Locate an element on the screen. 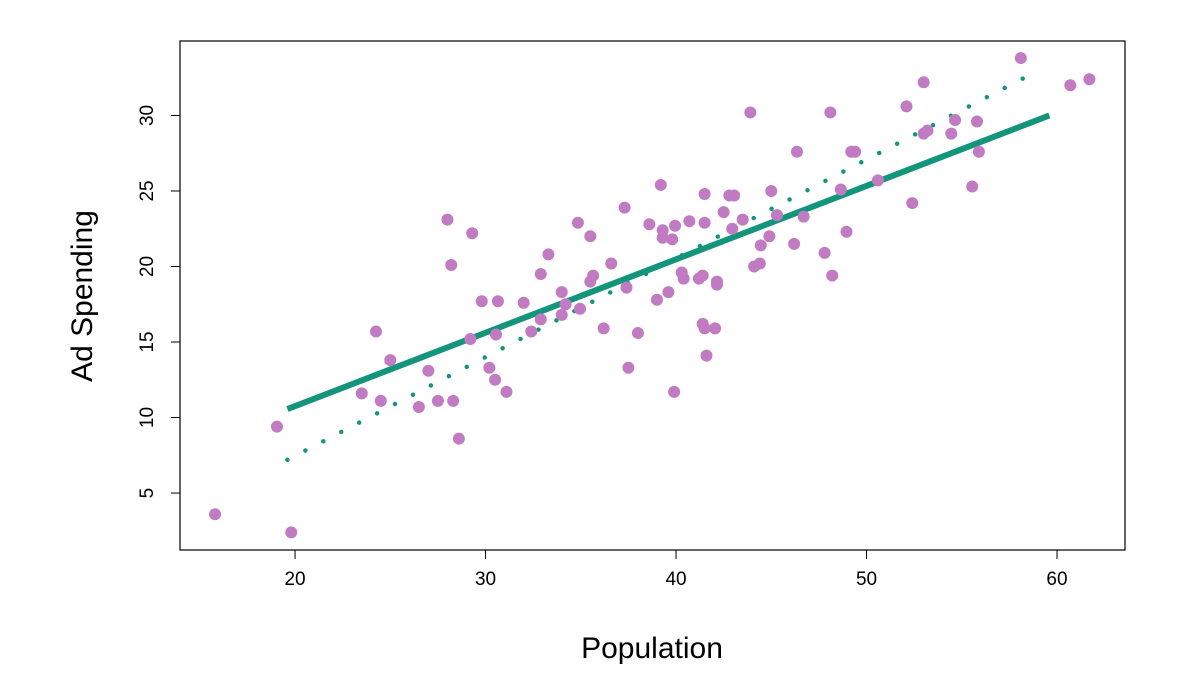 Image resolution: width=1184 pixels, height=692 pixels. x-axis: 20 30 40 50 60 is located at coordinates (676, 569).